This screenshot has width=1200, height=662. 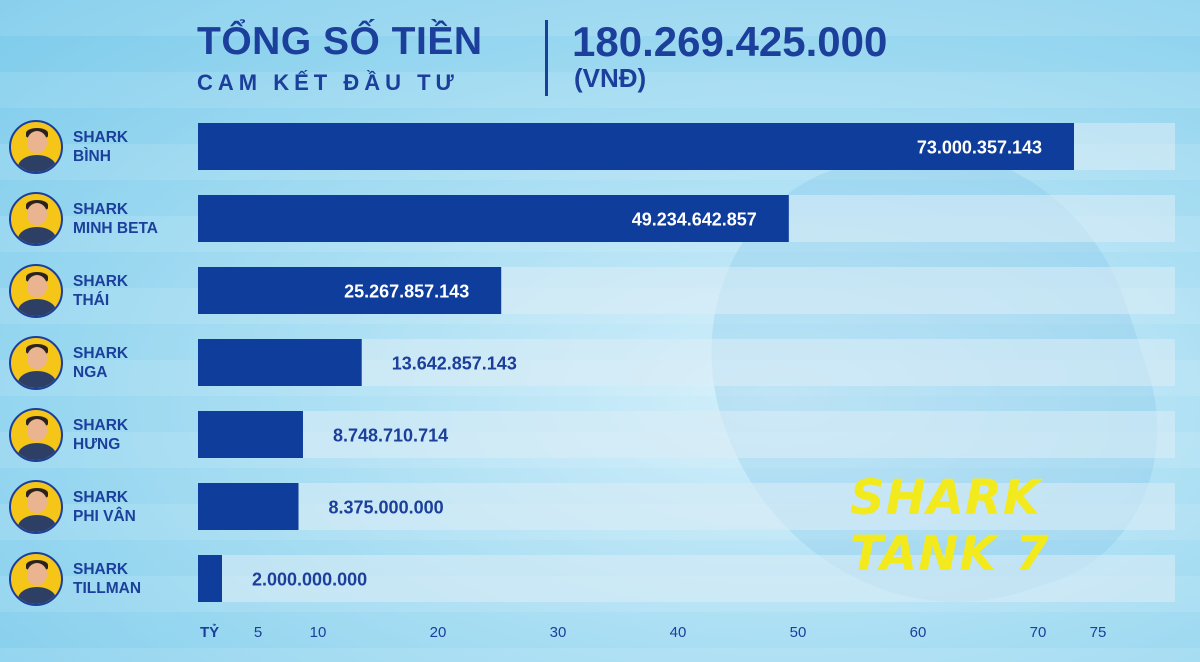 I want to click on shark-name-label: SHARK NGA, so click(x=100, y=363).